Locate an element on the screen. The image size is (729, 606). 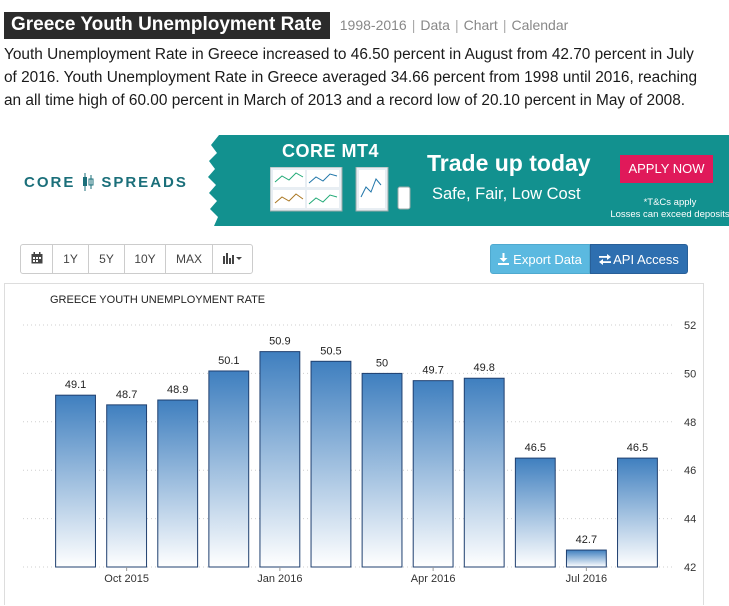
x-tick-label: Oct 2015 is located at coordinates (126, 579).